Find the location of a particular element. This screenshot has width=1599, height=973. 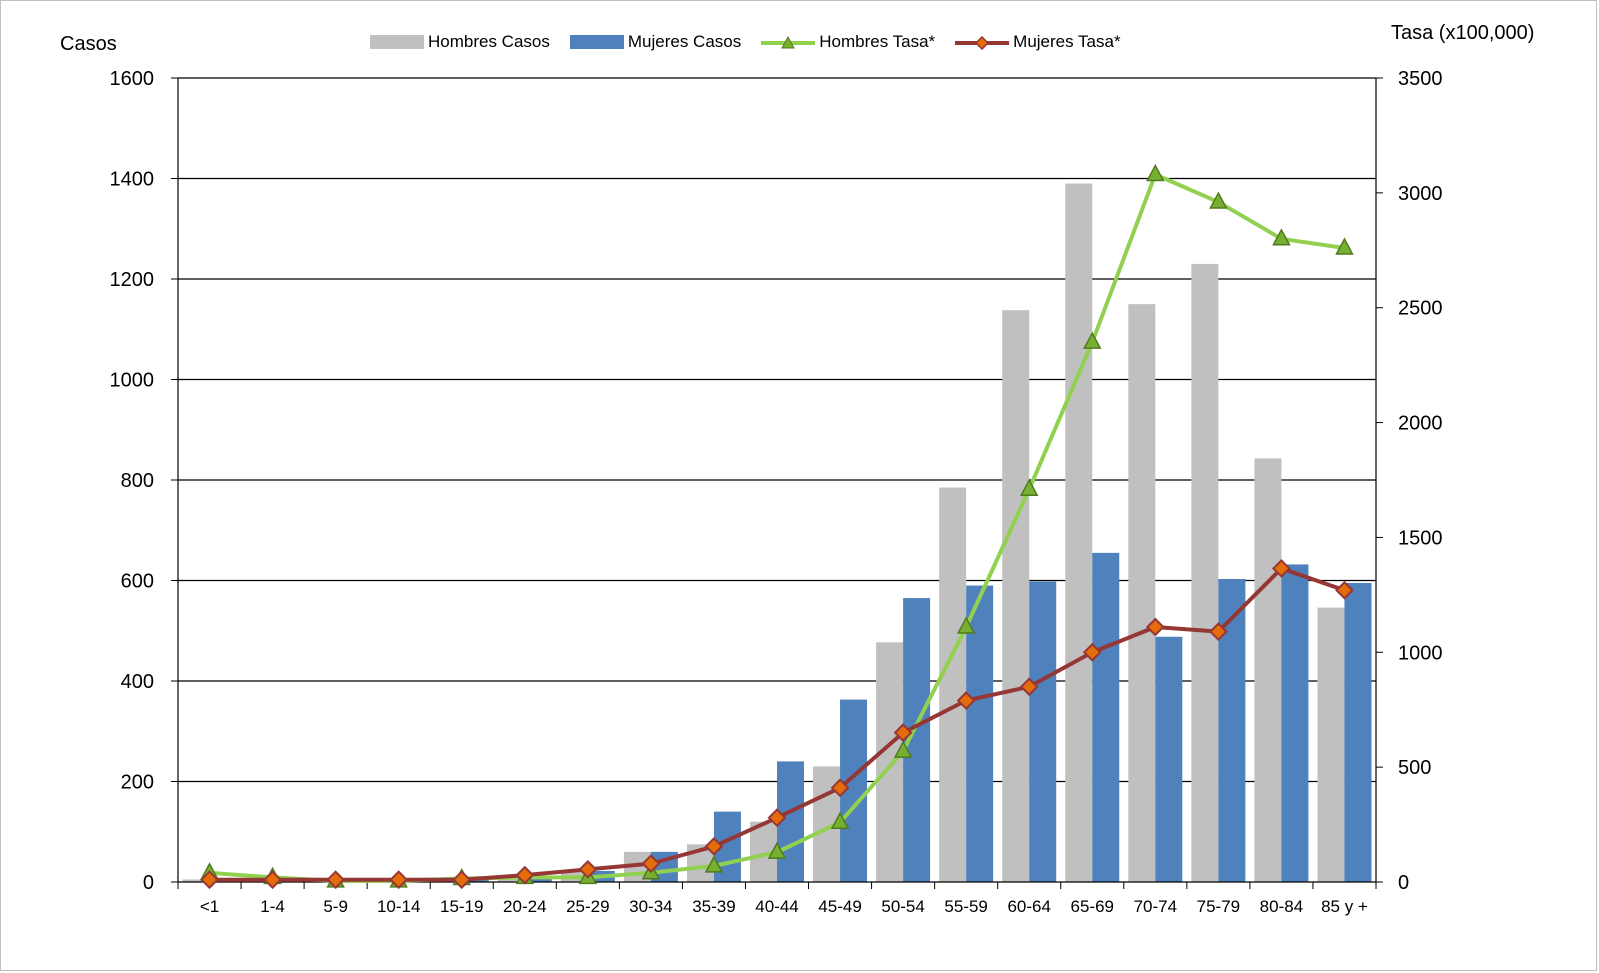

legend-swatch-mujeres-tasa is located at coordinates (982, 43).